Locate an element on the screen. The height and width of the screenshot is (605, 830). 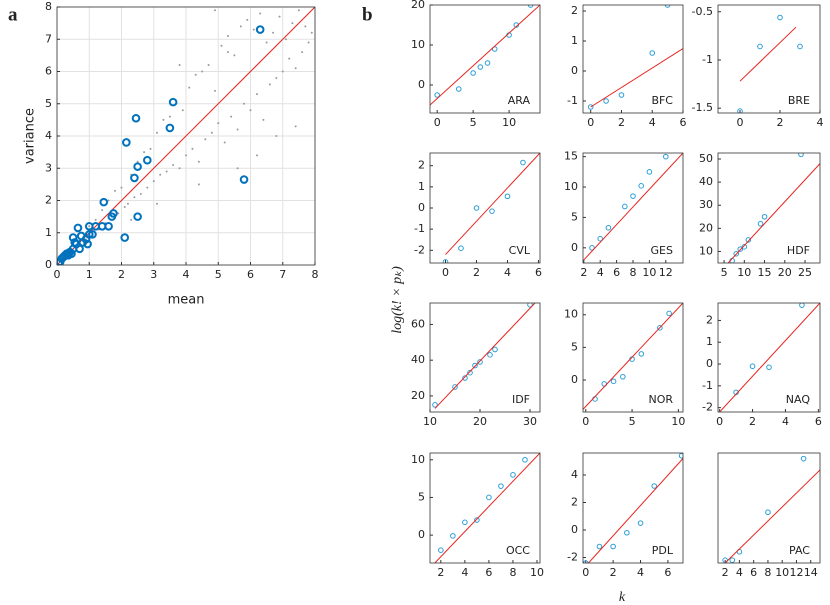
panel-title: BRE is located at coordinates (799, 100).